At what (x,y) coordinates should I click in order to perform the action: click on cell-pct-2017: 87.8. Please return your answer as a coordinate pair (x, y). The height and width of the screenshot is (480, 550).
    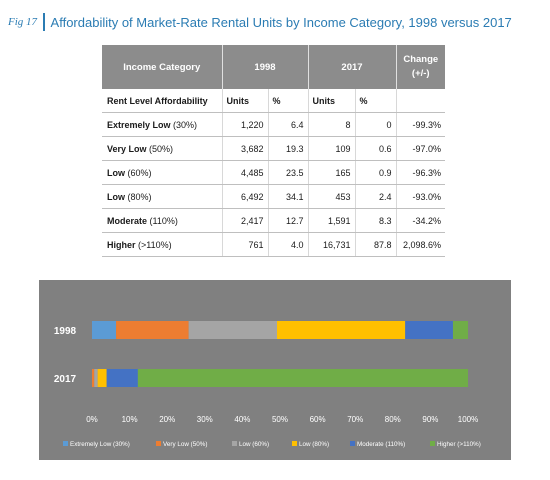
    Looking at the image, I should click on (376, 244).